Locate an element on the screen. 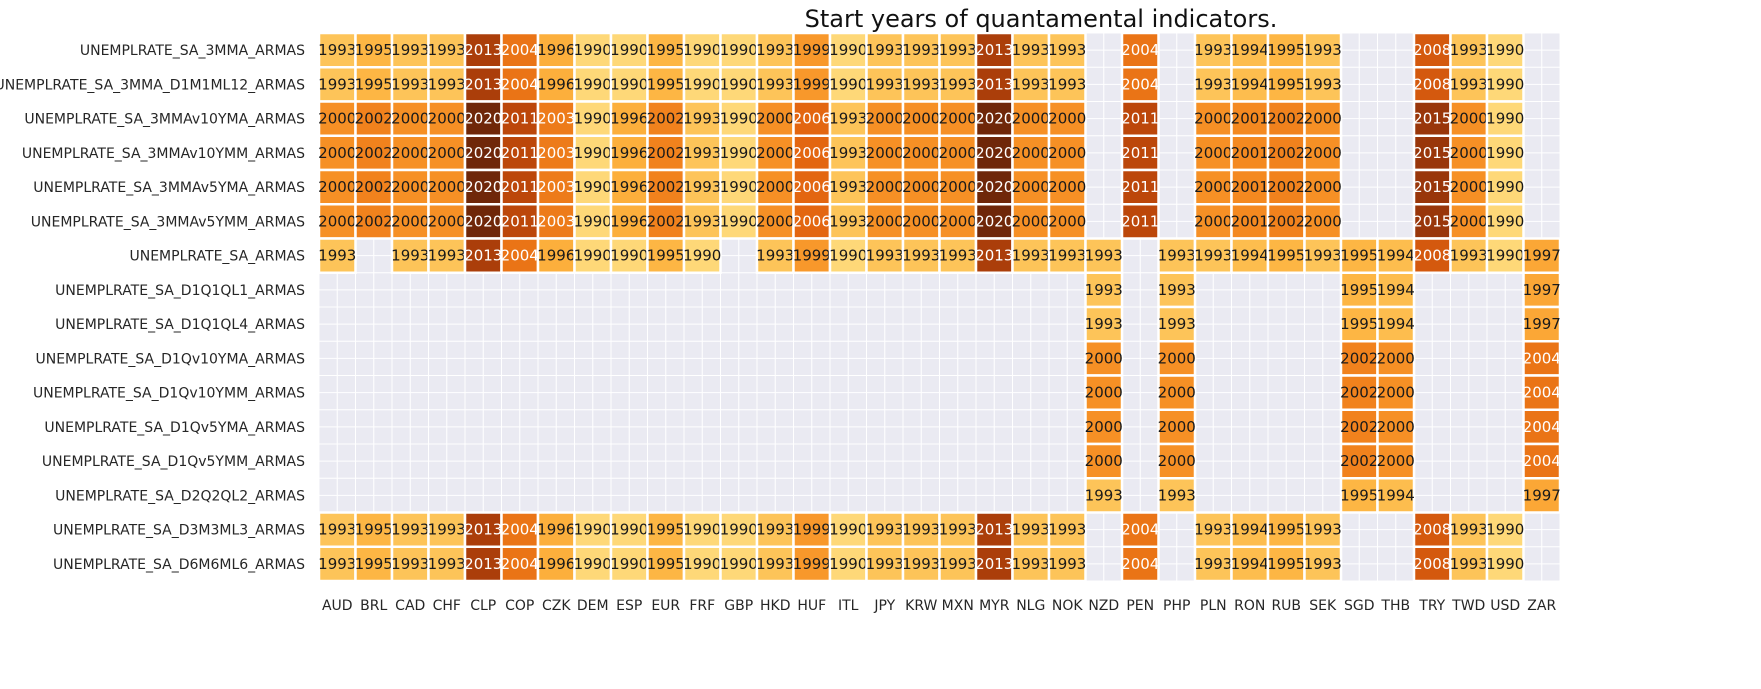  column-label: EUR is located at coordinates (665, 606).